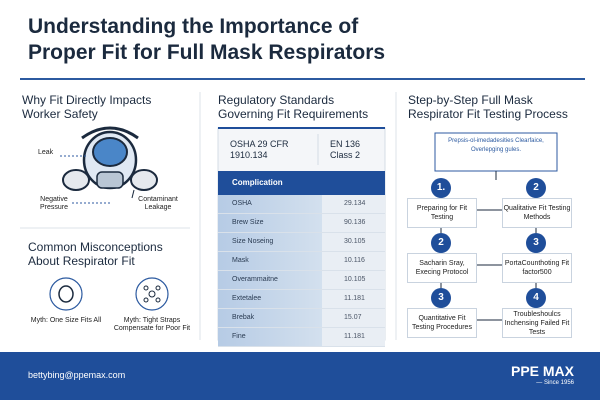  Describe the element at coordinates (488, 246) in the screenshot. I see `process-arrows` at that location.